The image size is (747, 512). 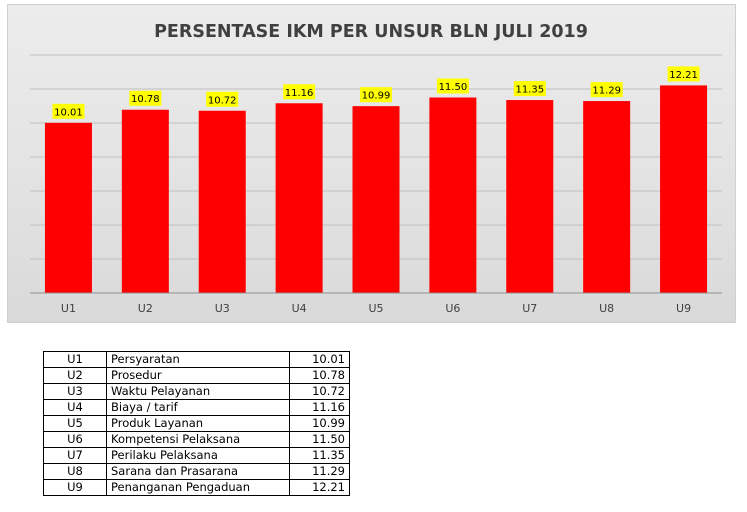 What do you see at coordinates (319, 375) in the screenshot?
I see `unsur-value-cell: 10.78` at bounding box center [319, 375].